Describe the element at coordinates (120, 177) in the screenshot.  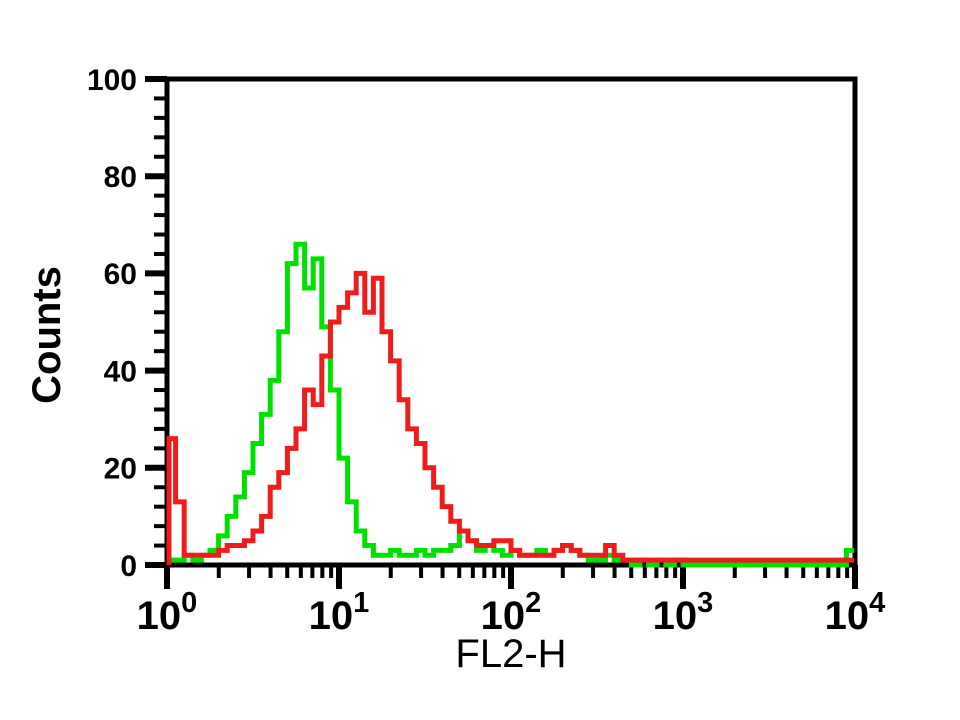
I see `y-tick-label-80: 80` at that location.